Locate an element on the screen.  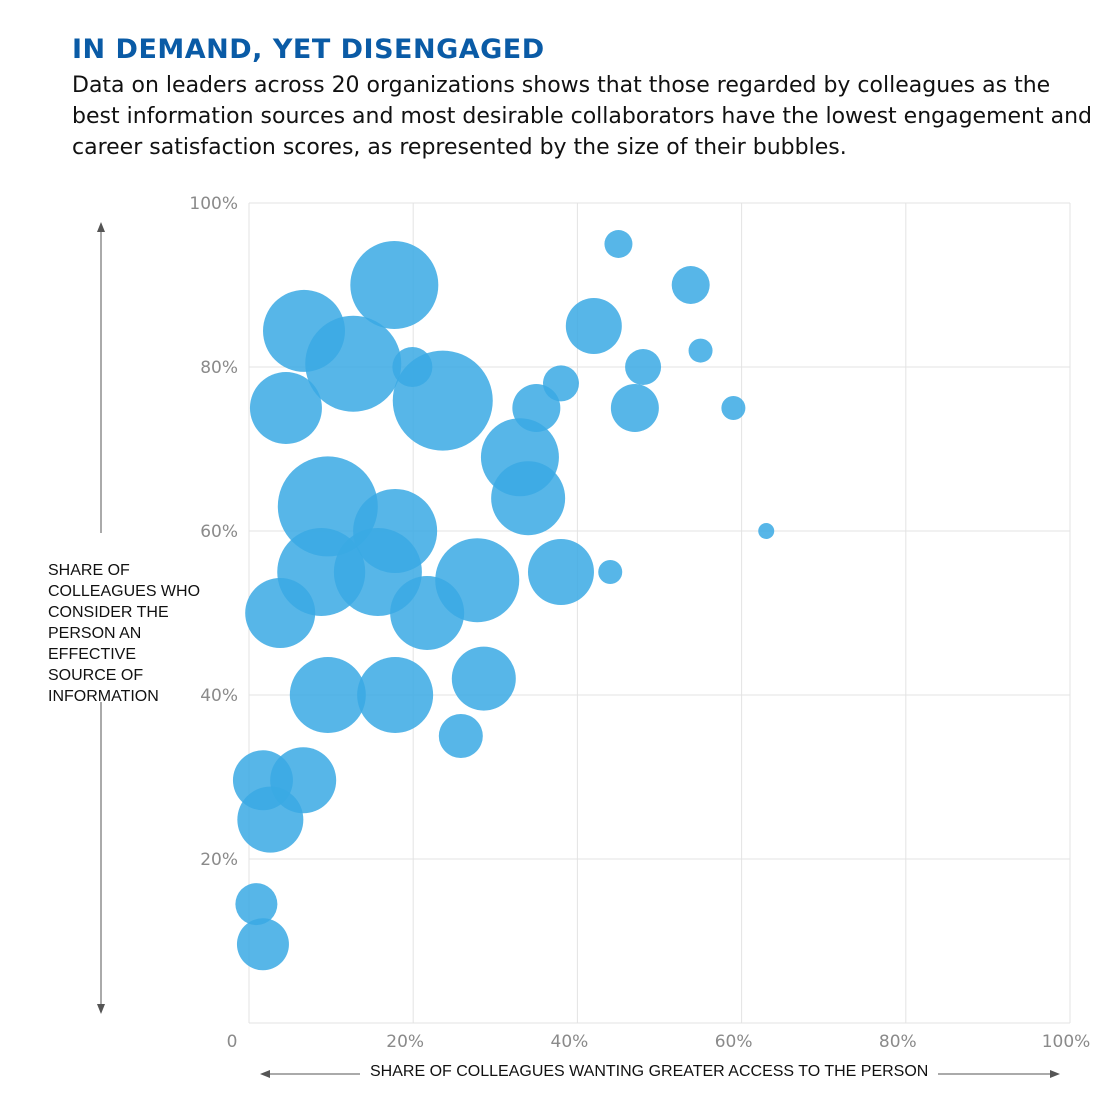
x-tick-label: 40% is located at coordinates (570, 1042).